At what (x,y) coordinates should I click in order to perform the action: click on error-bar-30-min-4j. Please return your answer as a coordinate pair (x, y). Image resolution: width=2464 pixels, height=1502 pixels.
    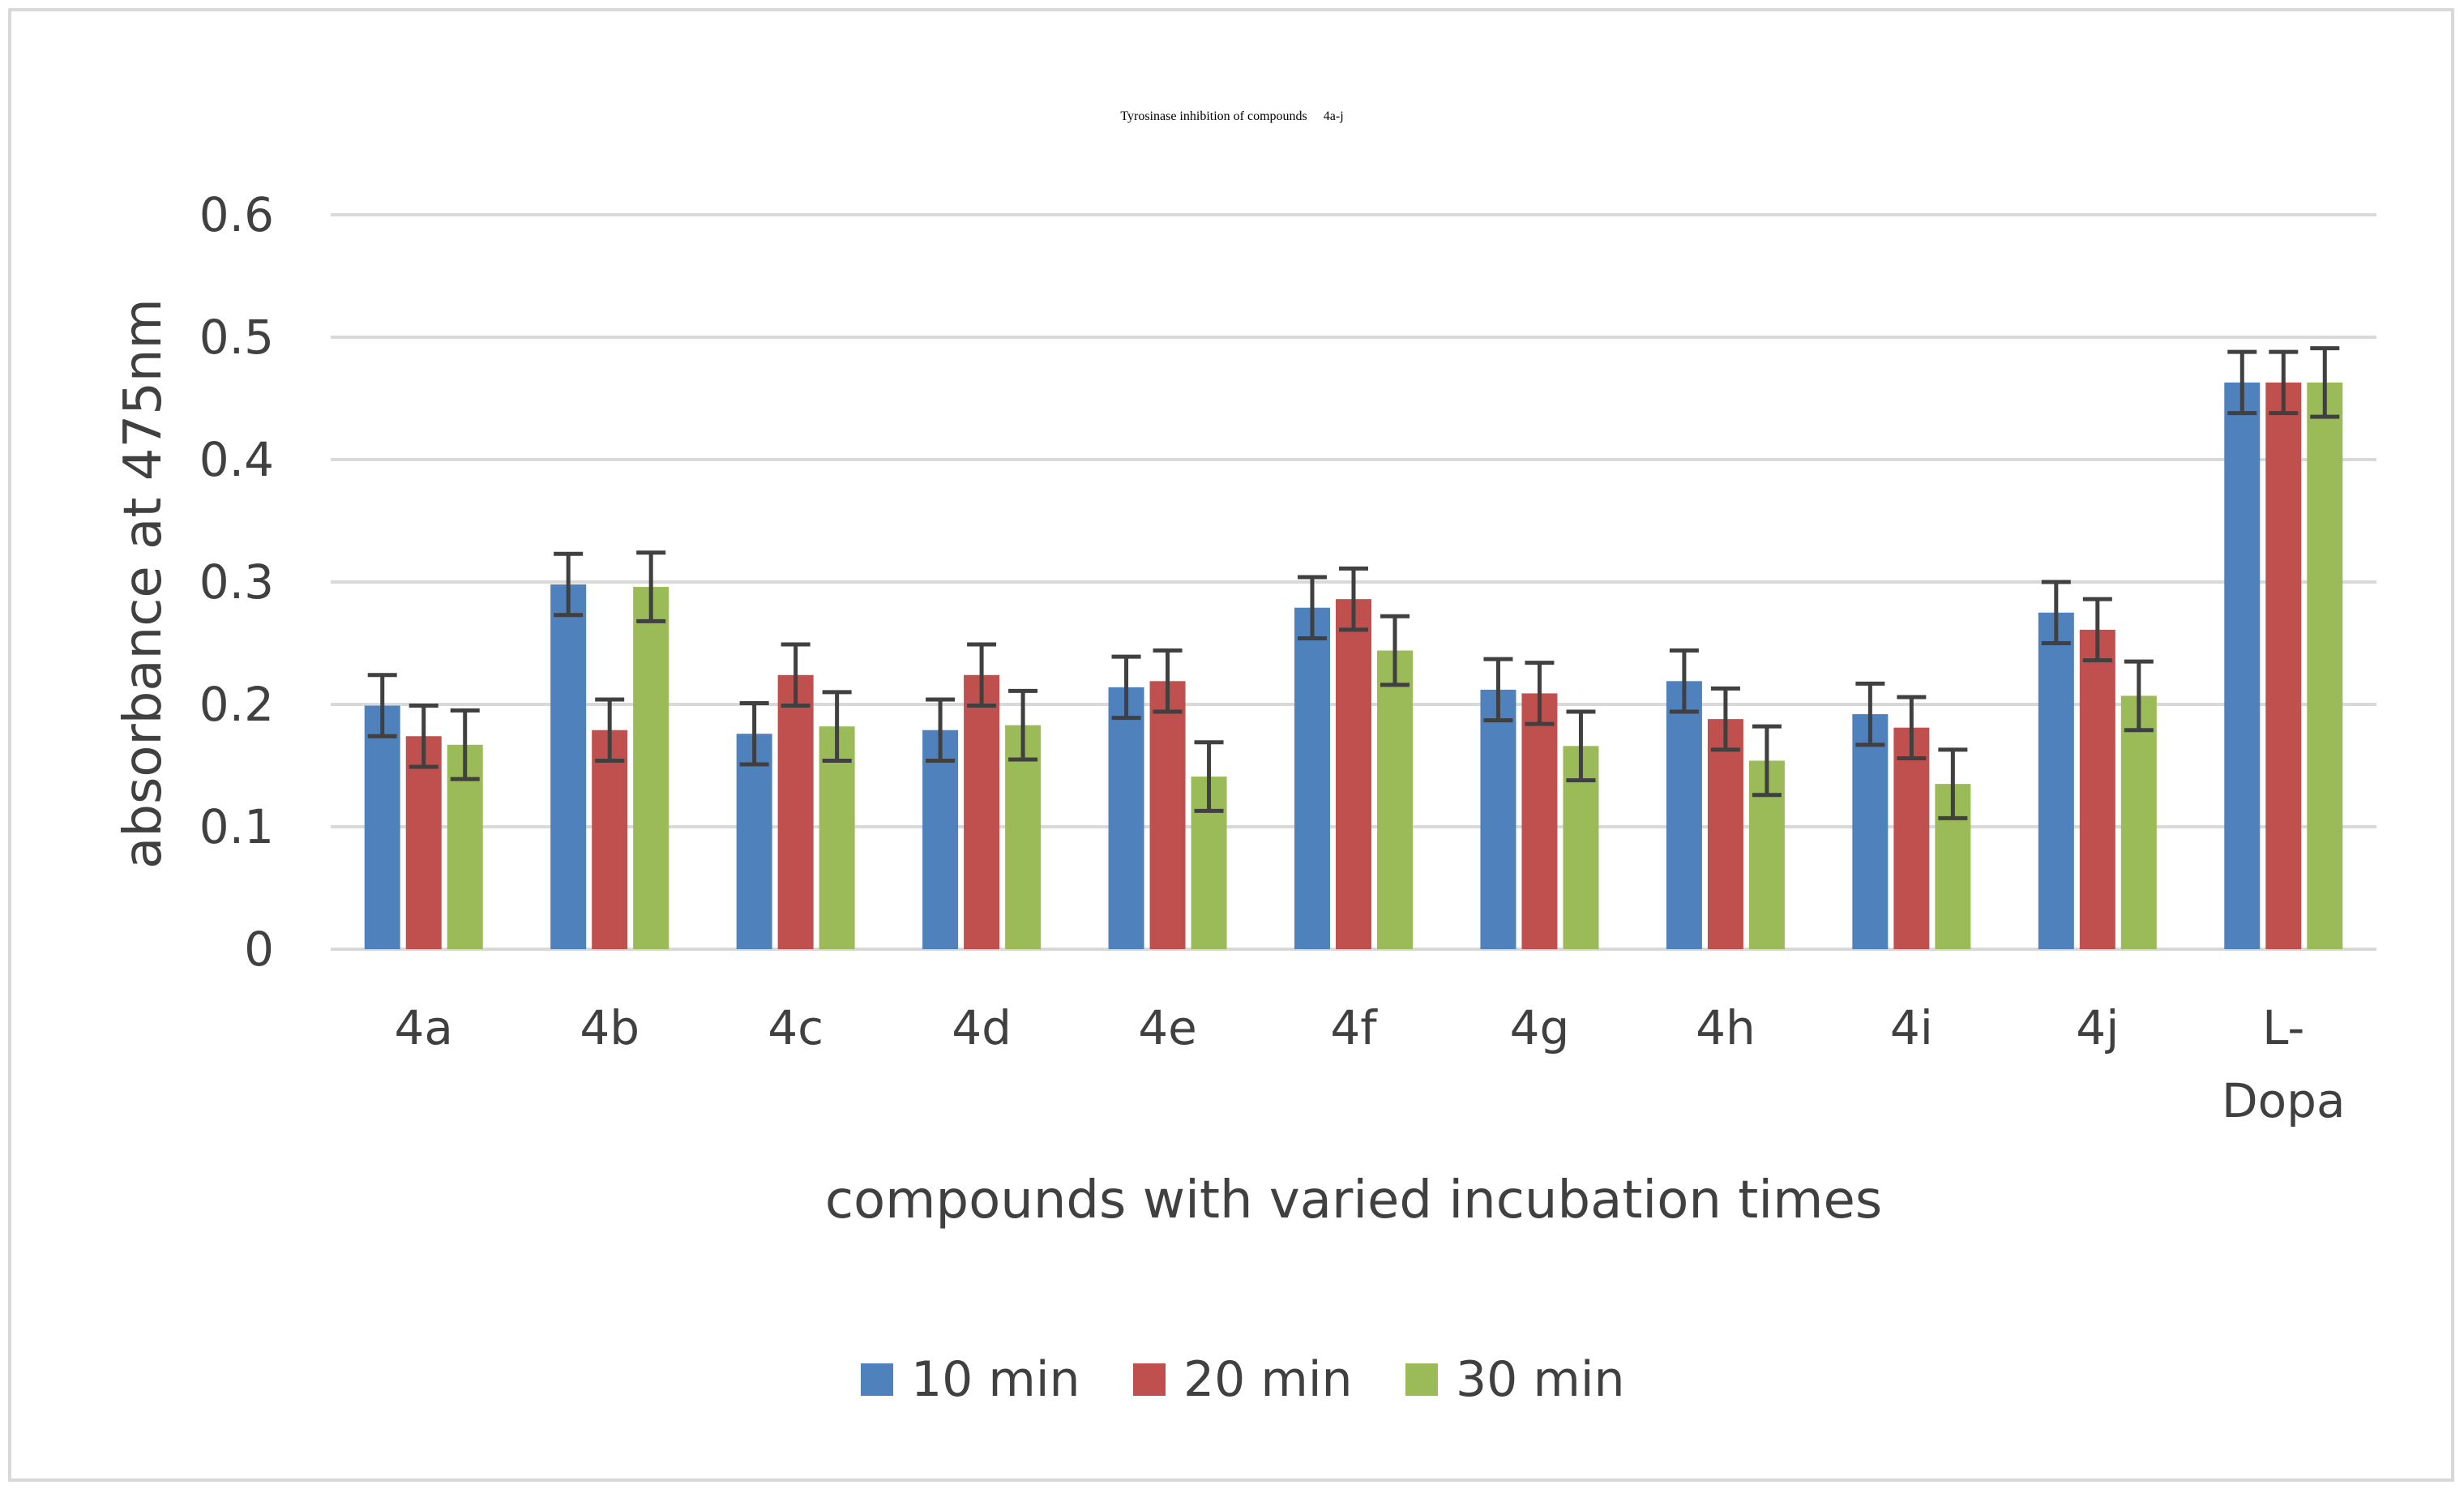
    Looking at the image, I should click on (2139, 696).